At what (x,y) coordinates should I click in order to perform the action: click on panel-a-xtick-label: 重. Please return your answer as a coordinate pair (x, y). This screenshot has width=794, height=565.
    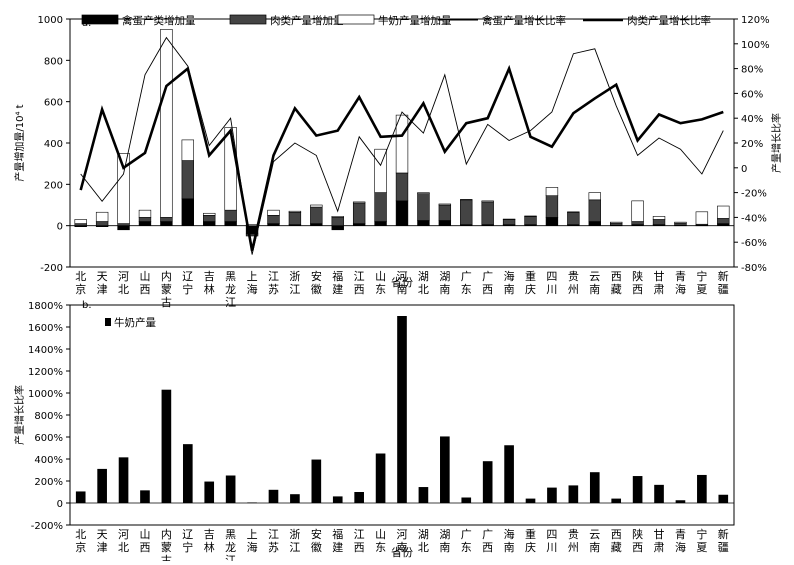
    Looking at the image, I should click on (530, 276).